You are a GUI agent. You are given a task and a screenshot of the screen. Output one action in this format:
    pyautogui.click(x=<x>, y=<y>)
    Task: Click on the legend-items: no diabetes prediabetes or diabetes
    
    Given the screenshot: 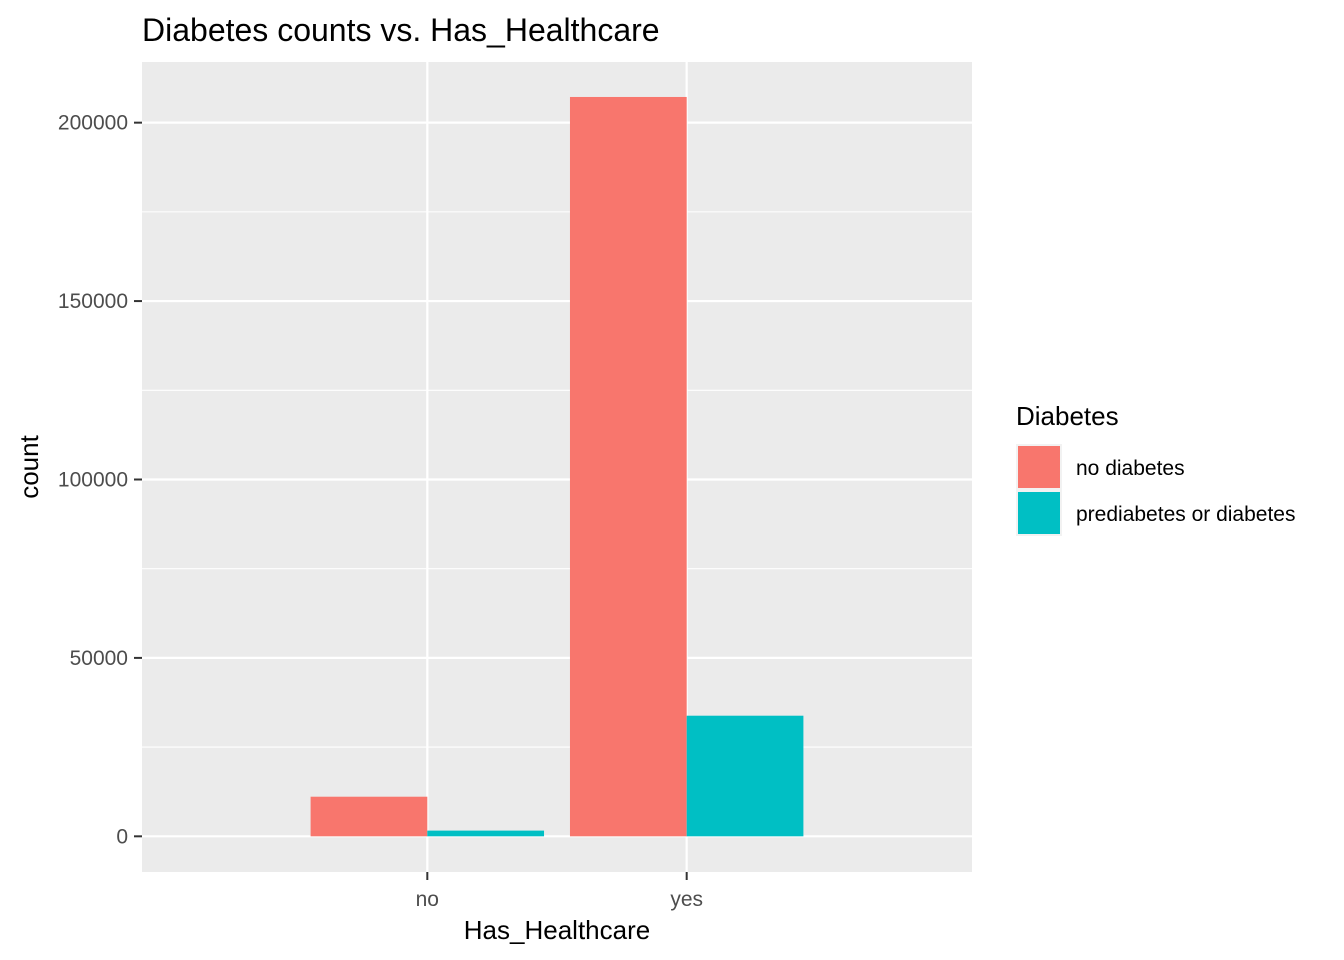 What is the action you would take?
    pyautogui.click(x=1156, y=490)
    